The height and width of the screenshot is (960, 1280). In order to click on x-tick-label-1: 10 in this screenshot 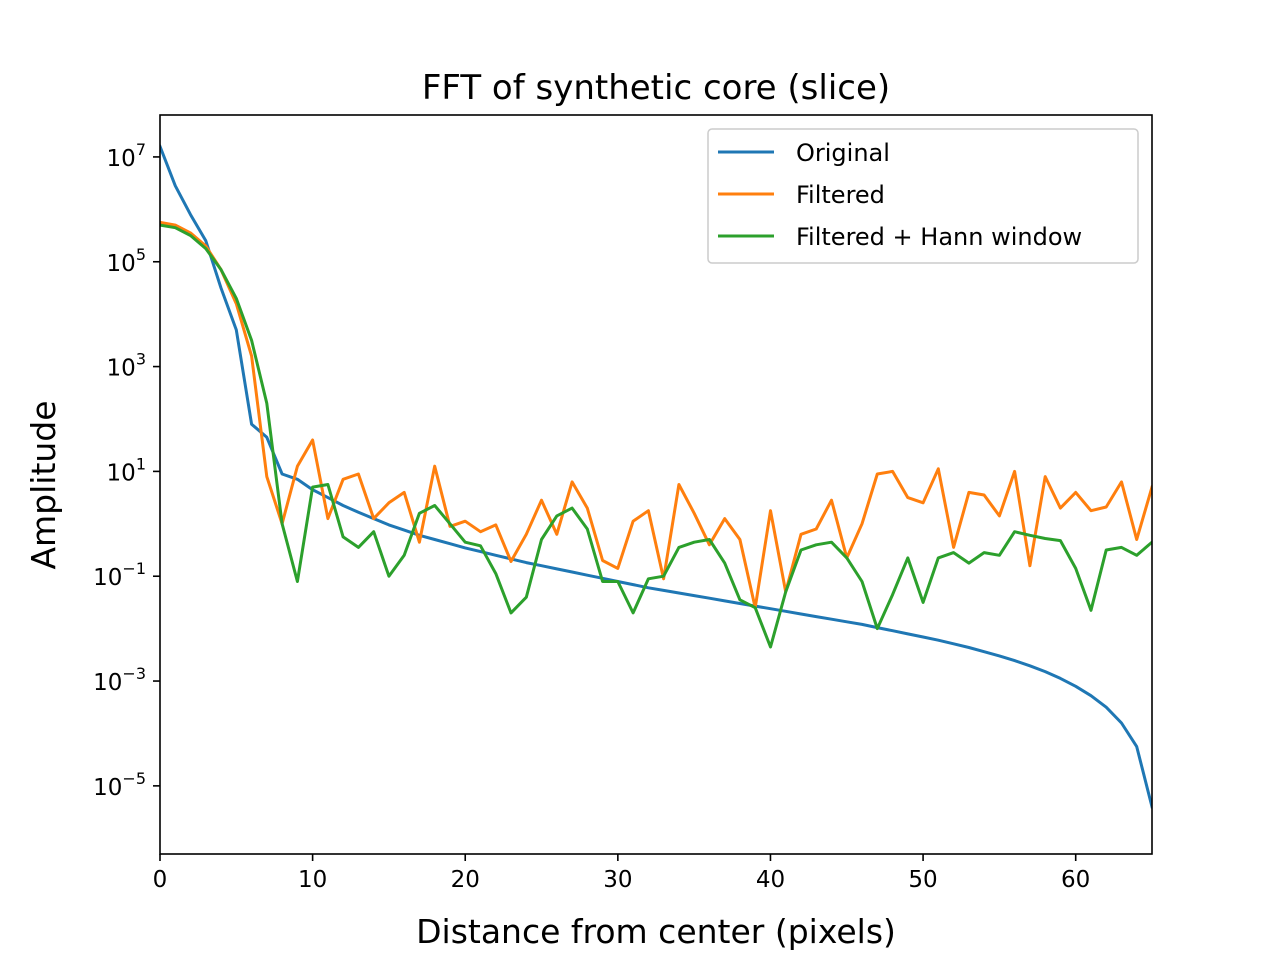, I will do `click(312, 880)`.